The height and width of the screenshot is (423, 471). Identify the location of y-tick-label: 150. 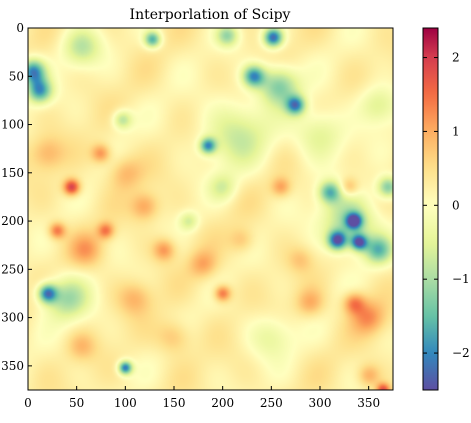
(12, 173).